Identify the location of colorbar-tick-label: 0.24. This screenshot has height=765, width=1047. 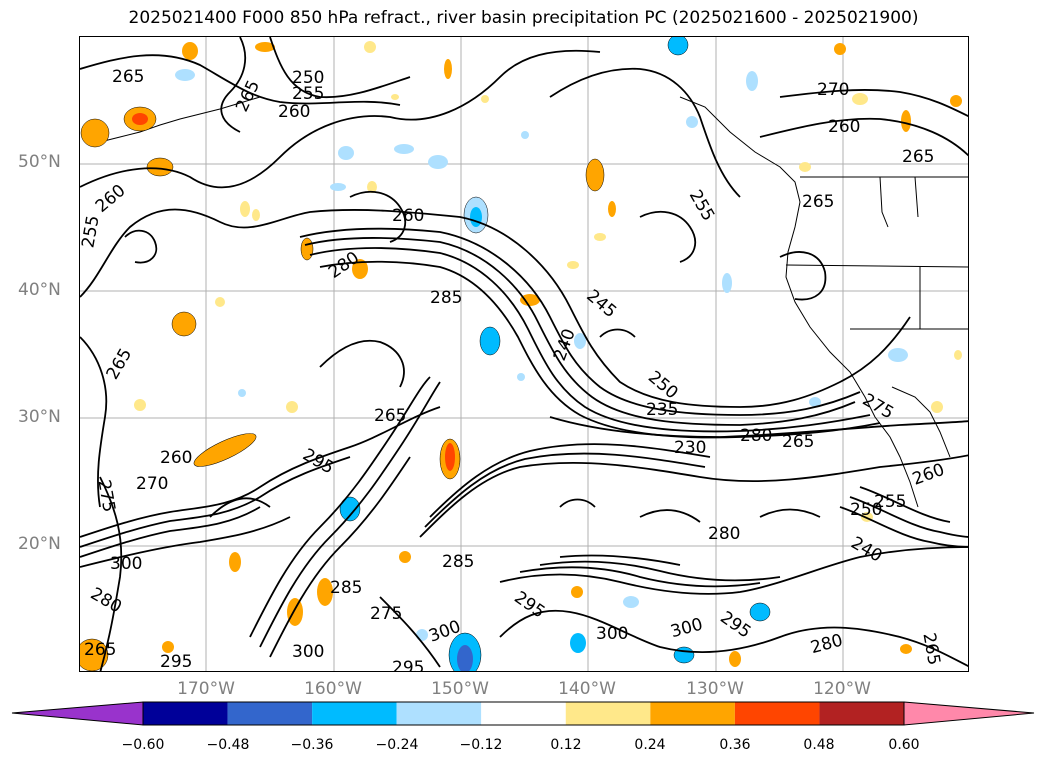
(650, 745).